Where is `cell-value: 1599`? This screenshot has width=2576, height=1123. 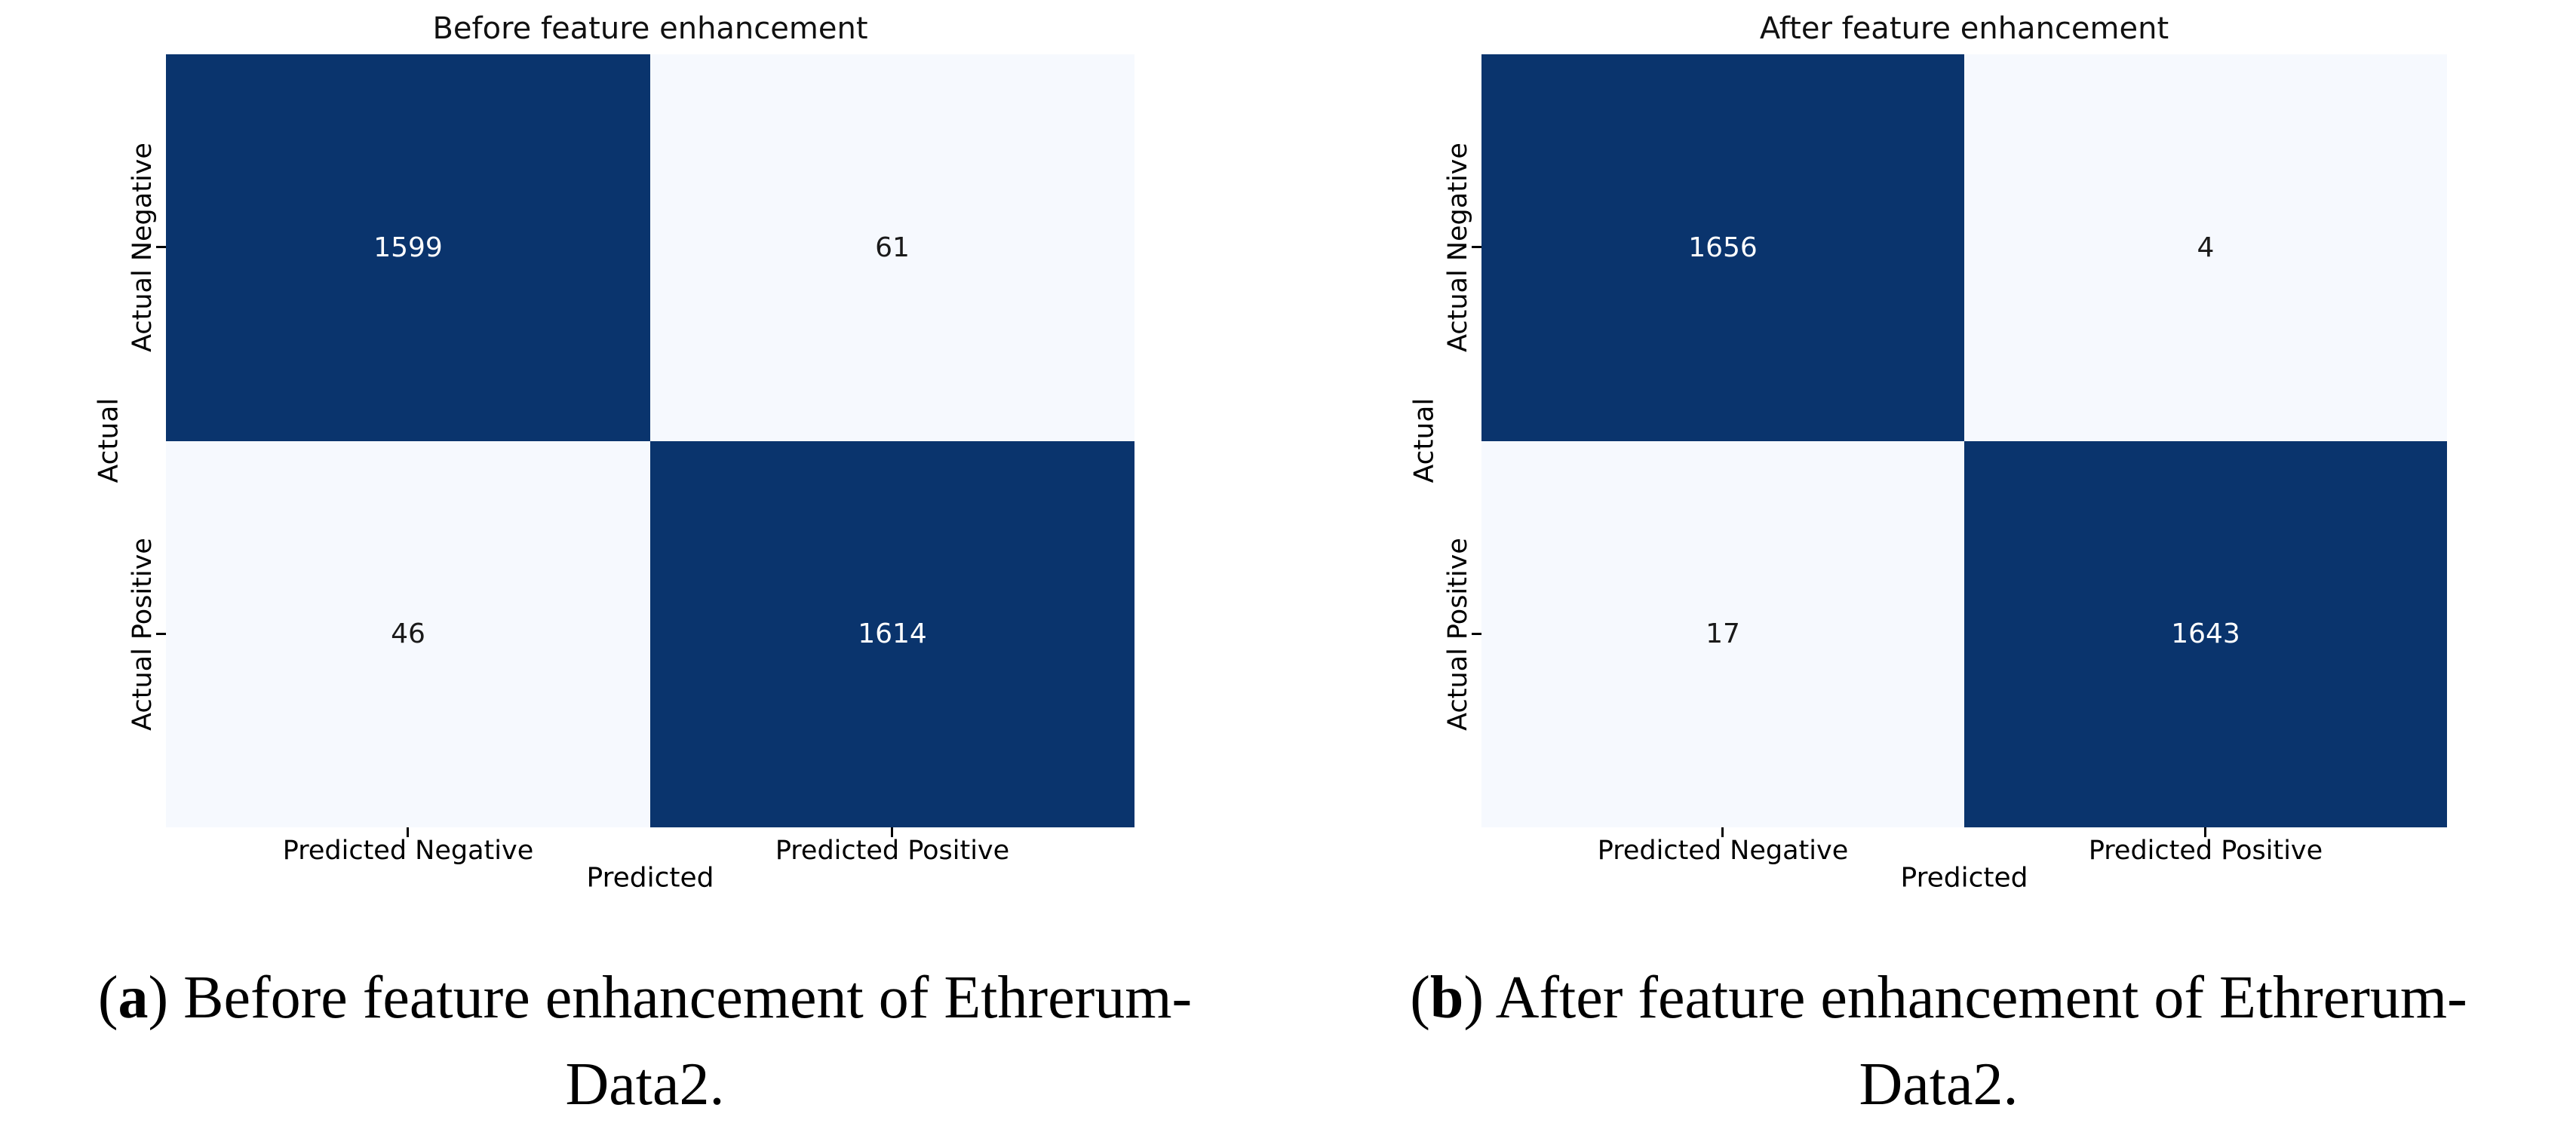 cell-value: 1599 is located at coordinates (408, 248).